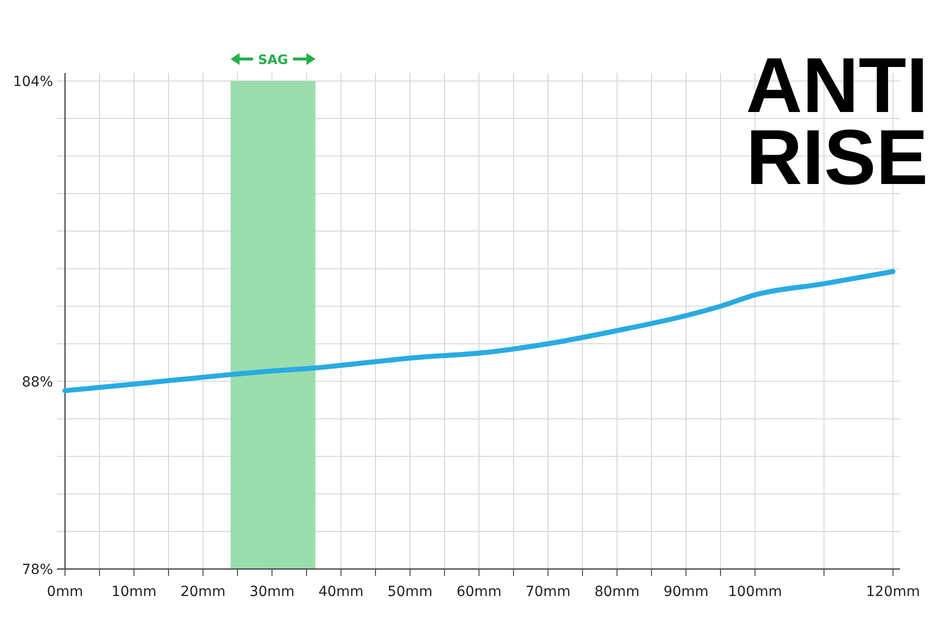  Describe the element at coordinates (203, 592) in the screenshot. I see `x-tick-label: 20mm` at that location.